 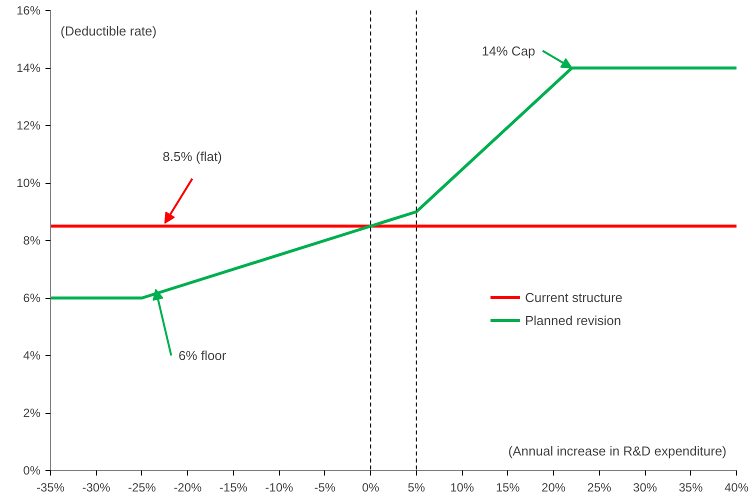 What do you see at coordinates (28, 183) in the screenshot?
I see `y-tick-label: 10%` at bounding box center [28, 183].